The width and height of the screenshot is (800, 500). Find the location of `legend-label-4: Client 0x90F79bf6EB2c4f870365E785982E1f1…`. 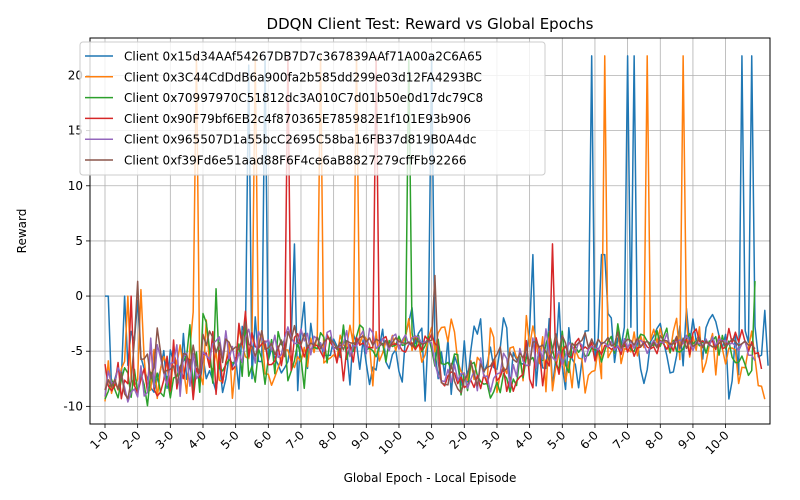

legend-label-4: Client 0x90F79bf6EB2c4f870365E785982E1f1… is located at coordinates (297, 119).